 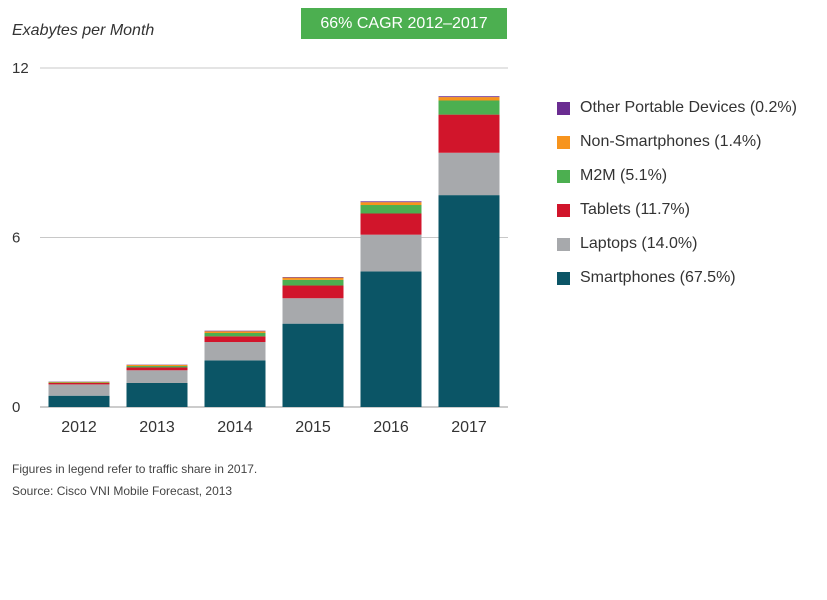 What do you see at coordinates (157, 427) in the screenshot?
I see `x-tick-label: 2013` at bounding box center [157, 427].